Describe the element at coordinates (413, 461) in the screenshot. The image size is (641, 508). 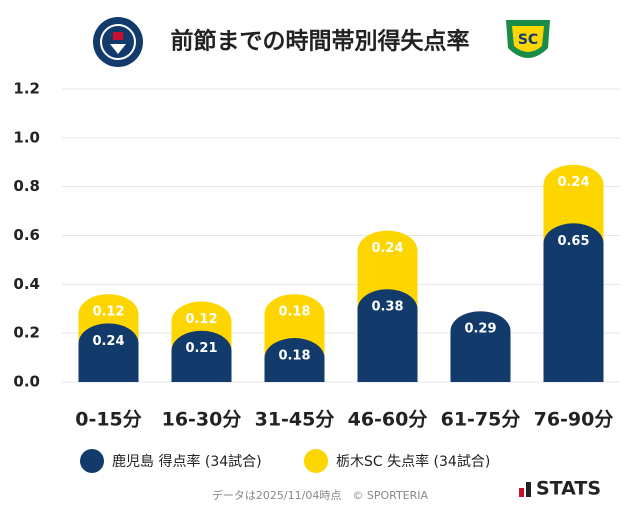
I see `legend-label: 栃木SC 失点率 (34試合)` at that location.